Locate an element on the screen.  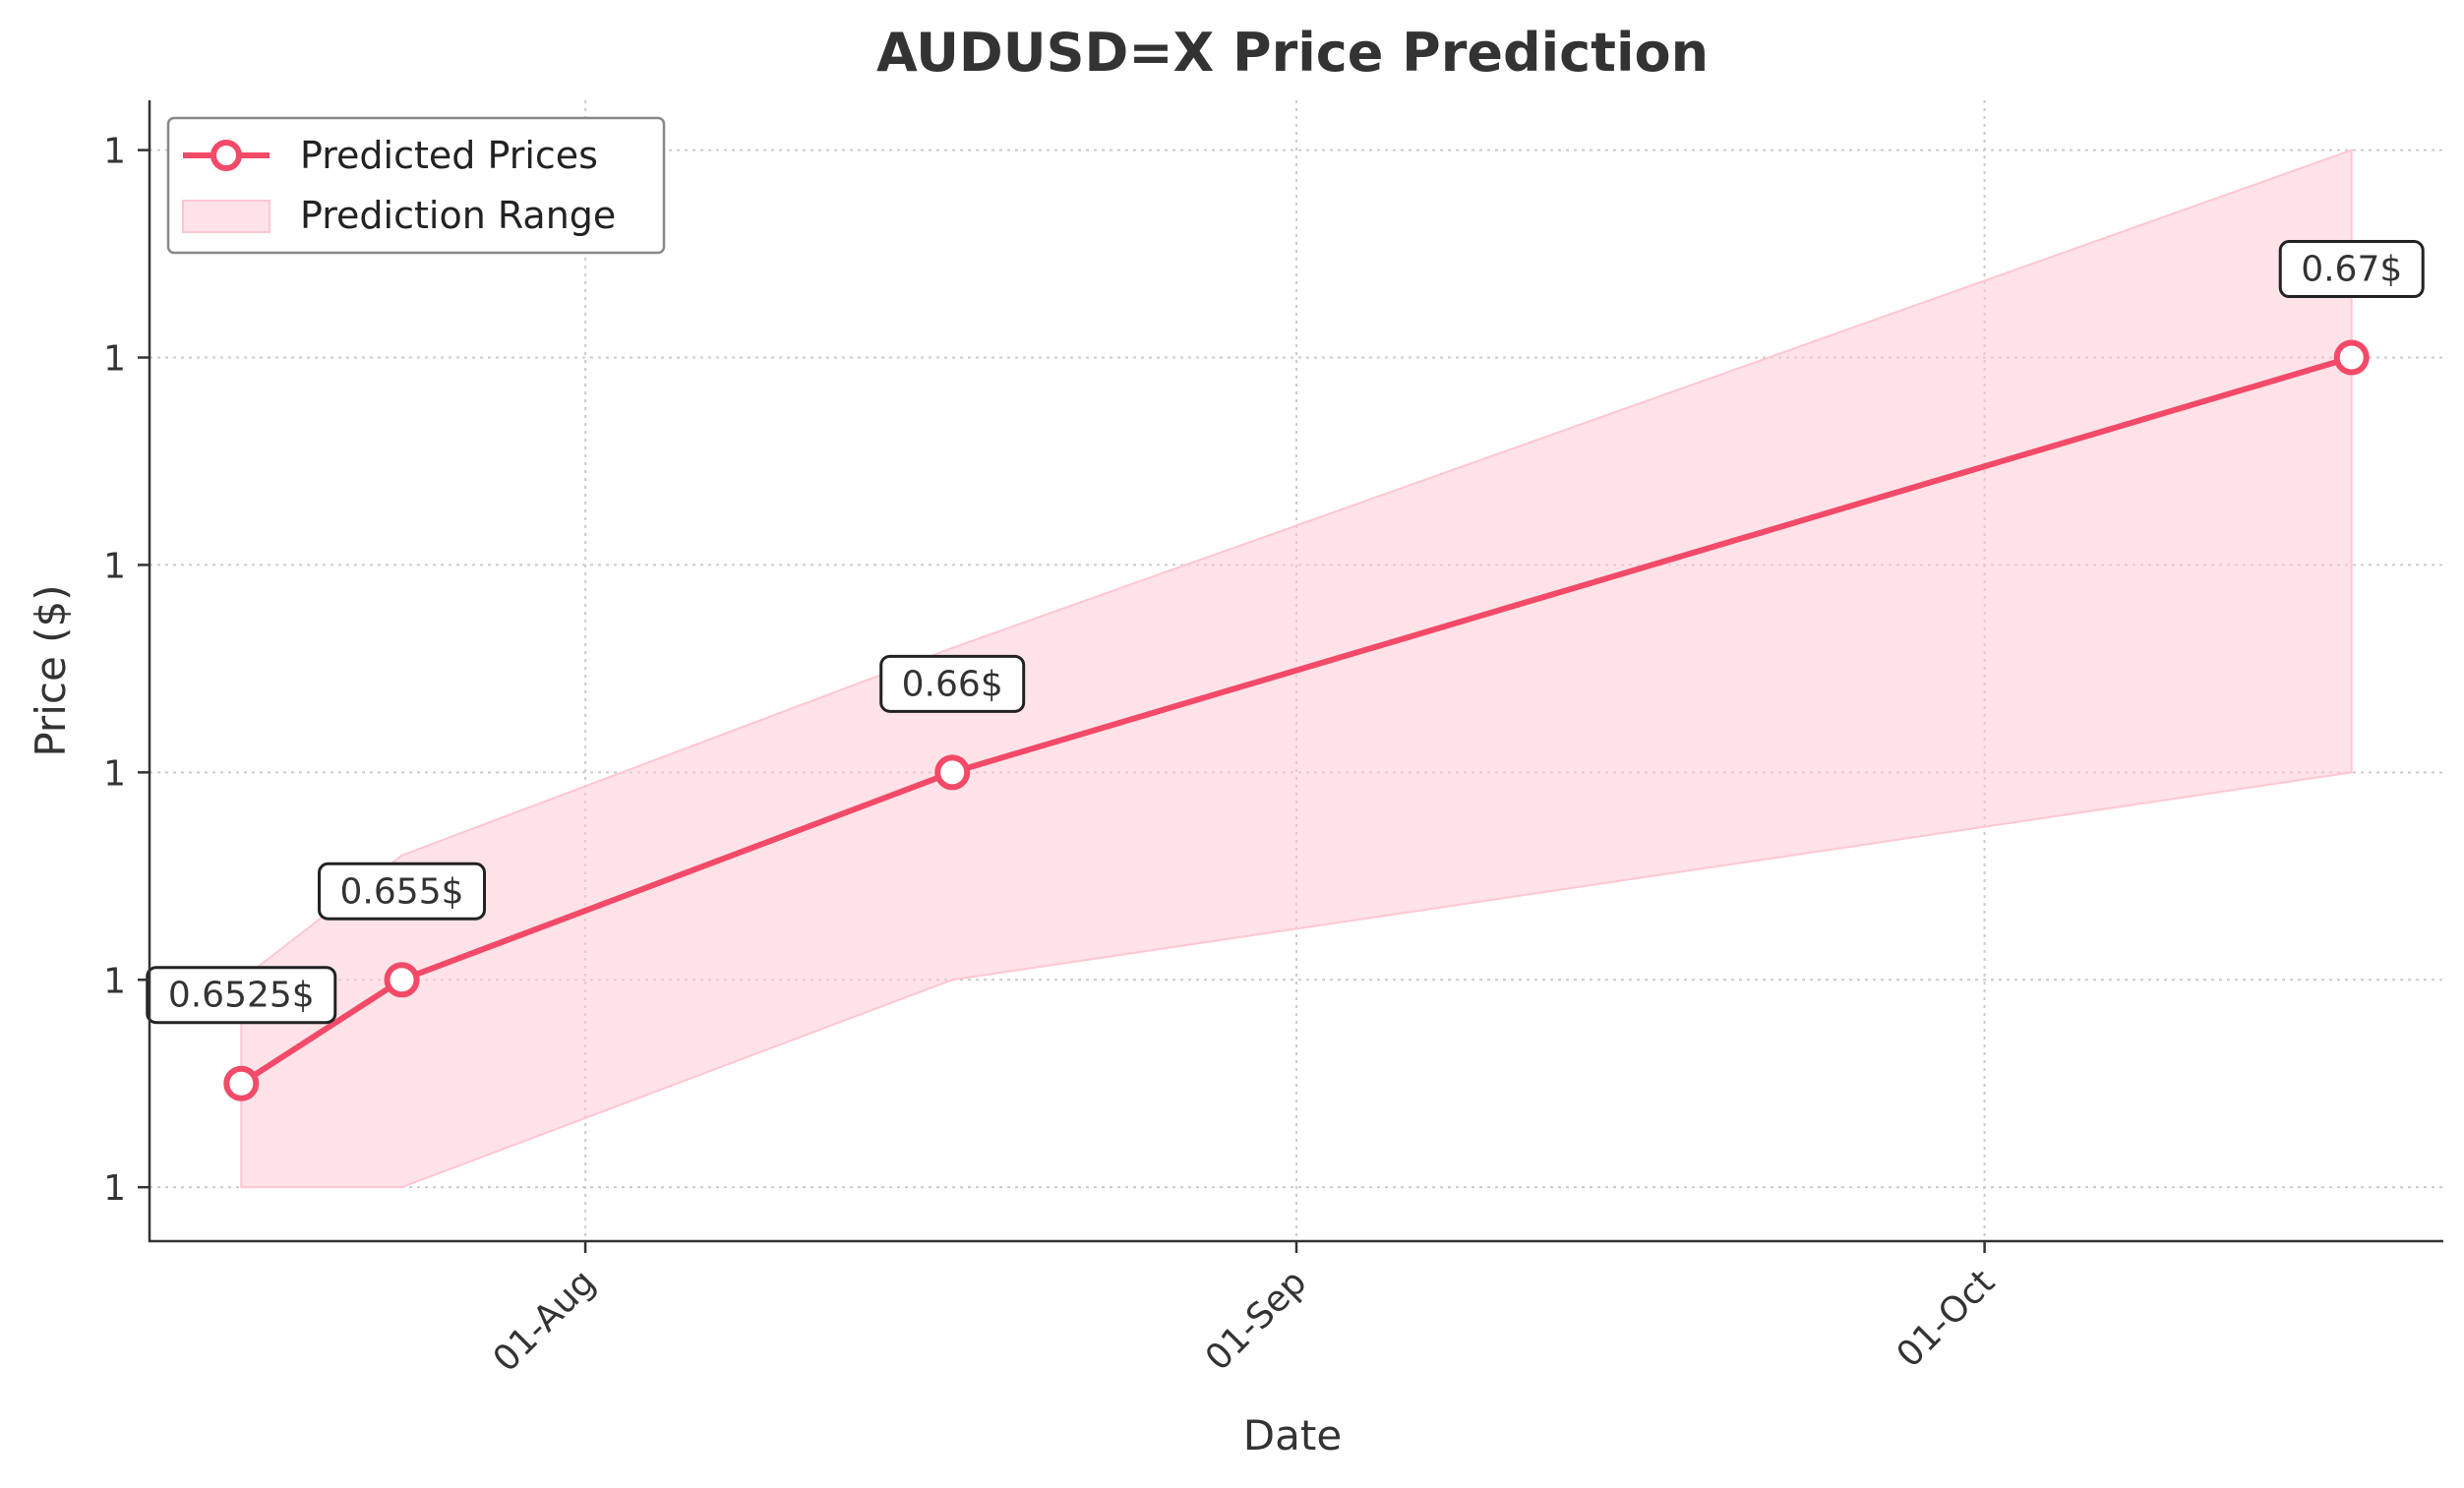
legend: Predicted Prices Prediction Range is located at coordinates (416, 185).